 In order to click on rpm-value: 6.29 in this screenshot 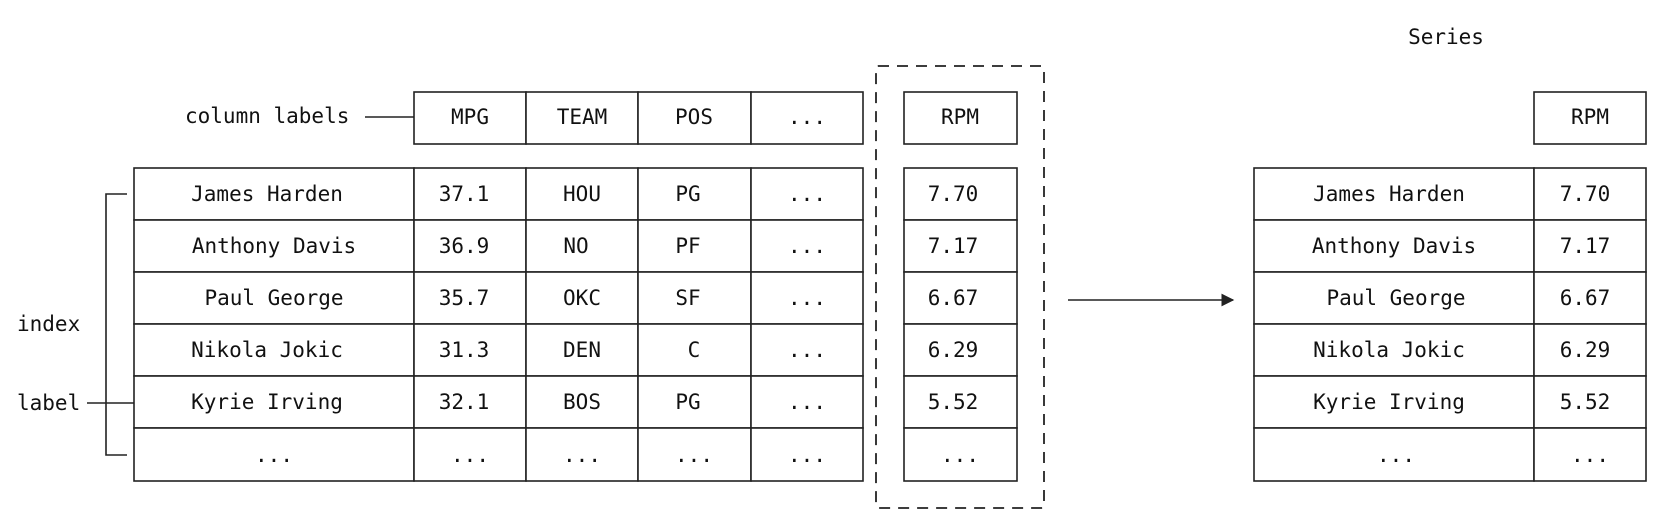, I will do `click(953, 350)`.